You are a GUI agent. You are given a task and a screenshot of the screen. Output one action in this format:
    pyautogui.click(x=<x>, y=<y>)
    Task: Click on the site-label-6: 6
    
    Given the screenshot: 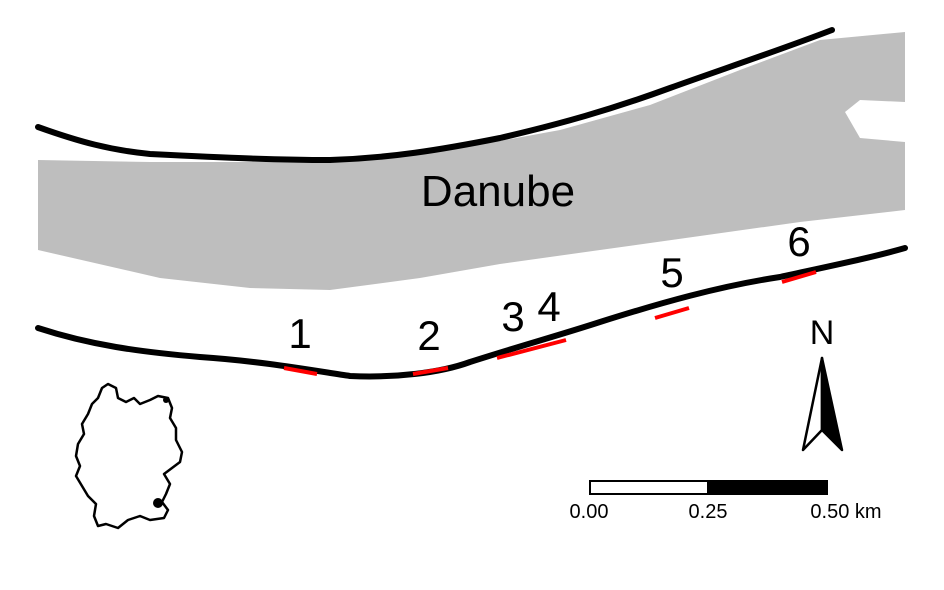 What is the action you would take?
    pyautogui.click(x=798, y=241)
    